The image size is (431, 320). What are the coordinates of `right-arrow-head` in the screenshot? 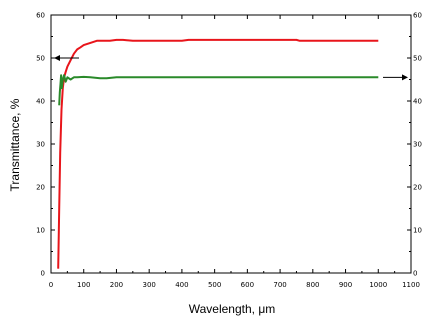 It's located at (405, 77).